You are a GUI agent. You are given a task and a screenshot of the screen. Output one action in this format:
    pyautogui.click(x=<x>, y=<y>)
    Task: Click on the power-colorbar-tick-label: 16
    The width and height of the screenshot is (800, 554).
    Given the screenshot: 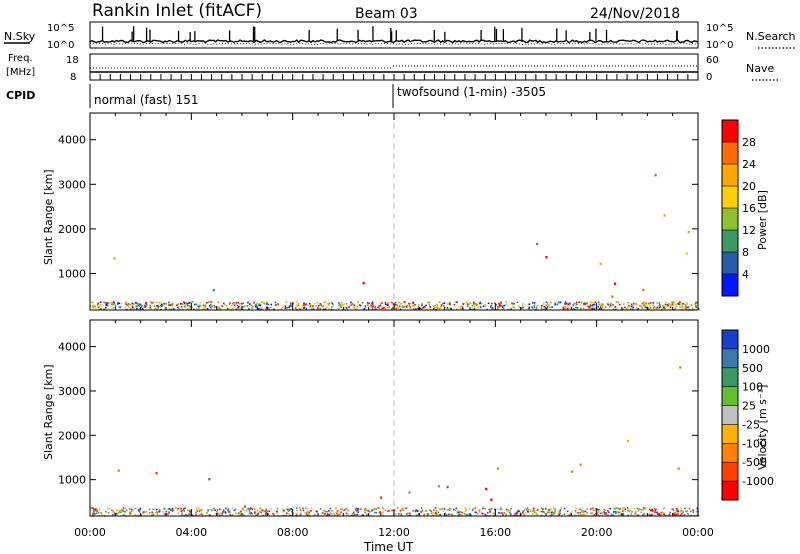 What is the action you would take?
    pyautogui.click(x=749, y=208)
    